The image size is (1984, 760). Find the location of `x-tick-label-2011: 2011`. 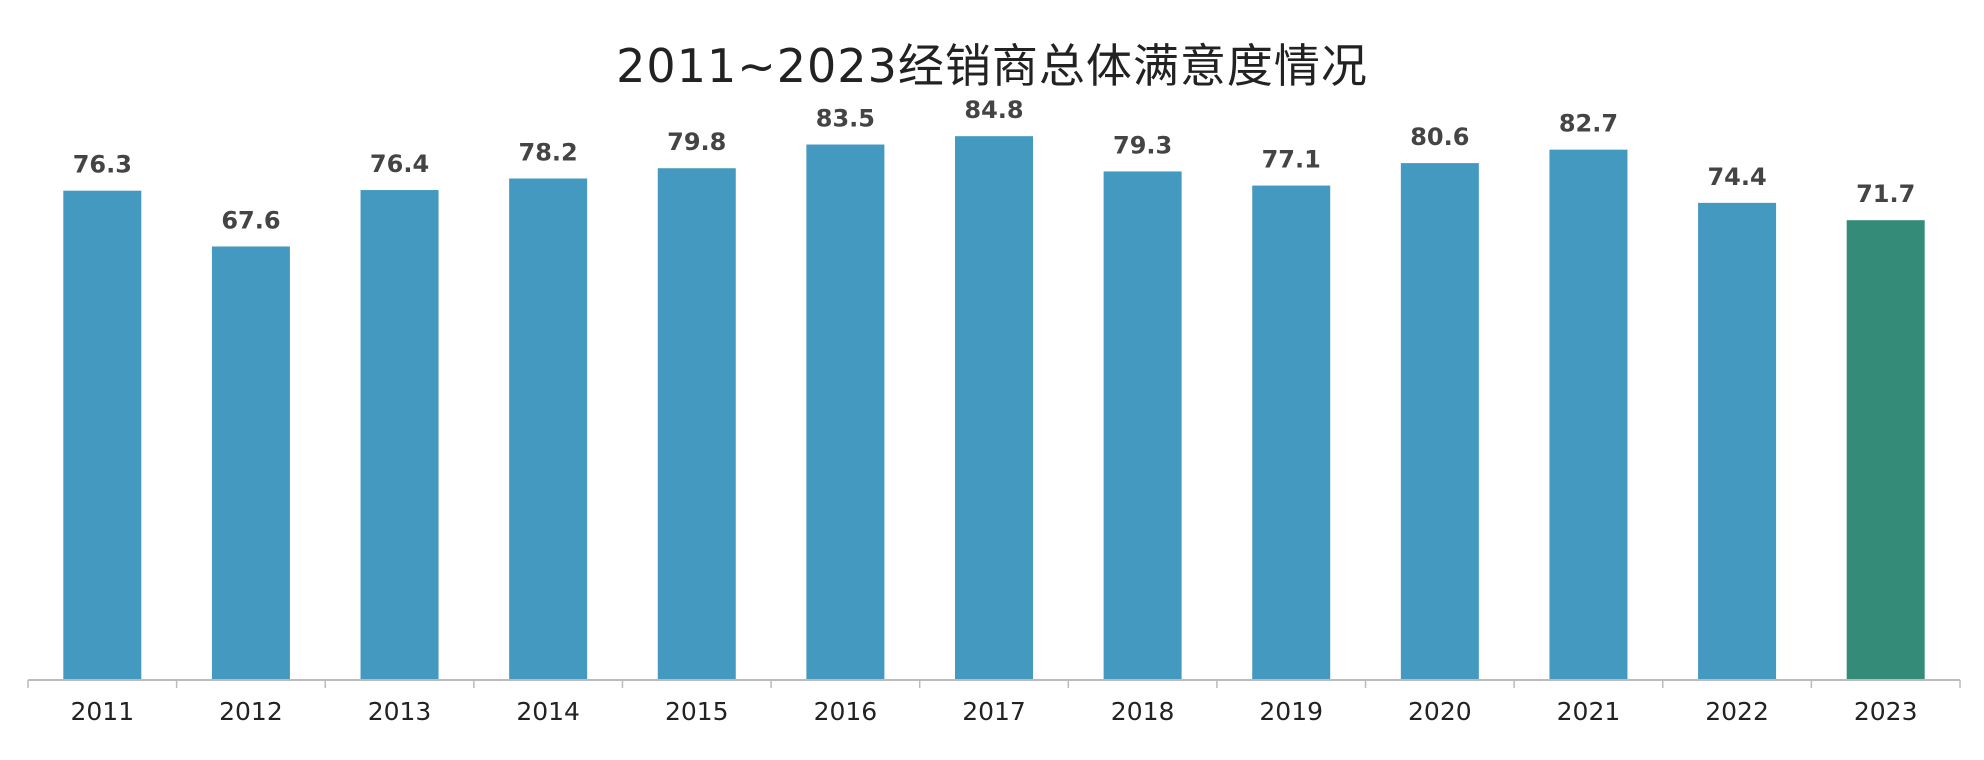

x-tick-label-2011: 2011 is located at coordinates (102, 711).